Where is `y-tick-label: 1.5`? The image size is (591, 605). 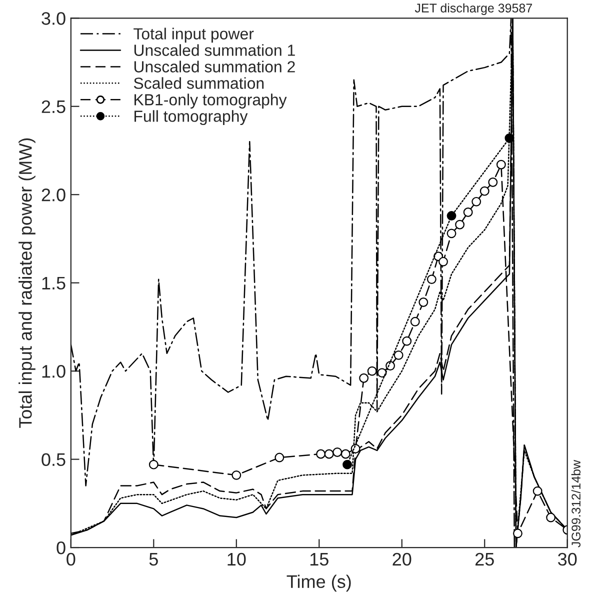
y-tick-label: 1.5 is located at coordinates (54, 283).